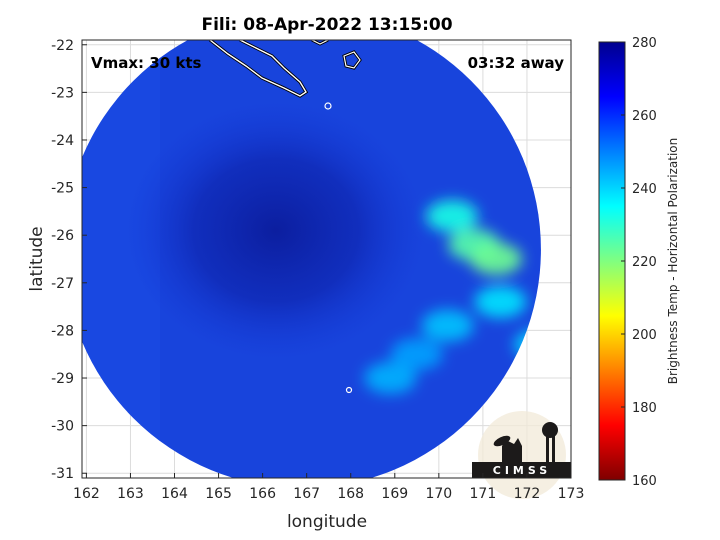 The width and height of the screenshot is (720, 540). Describe the element at coordinates (62, 284) in the screenshot. I see `y-tick-label: -27` at that location.